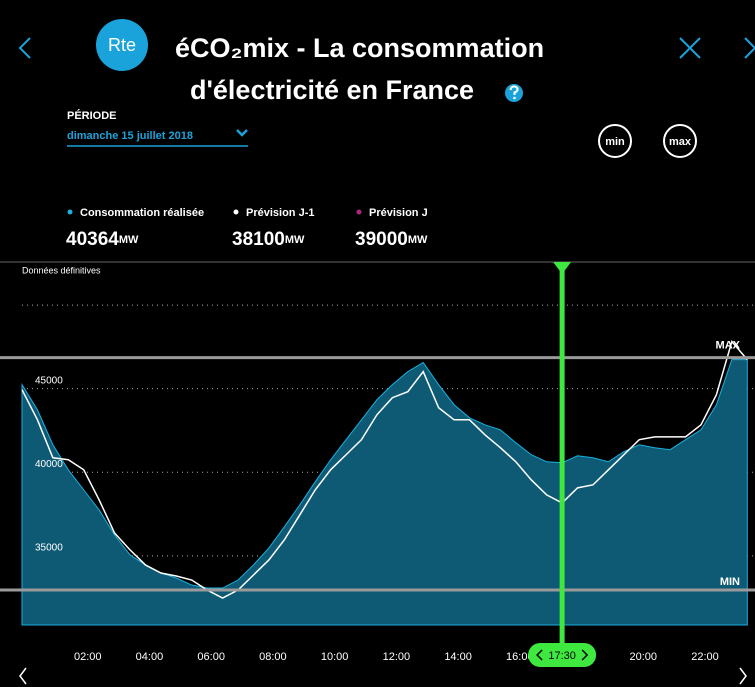 The width and height of the screenshot is (755, 687). What do you see at coordinates (397, 657) in the screenshot?
I see `x-tick-label: 12:00` at bounding box center [397, 657].